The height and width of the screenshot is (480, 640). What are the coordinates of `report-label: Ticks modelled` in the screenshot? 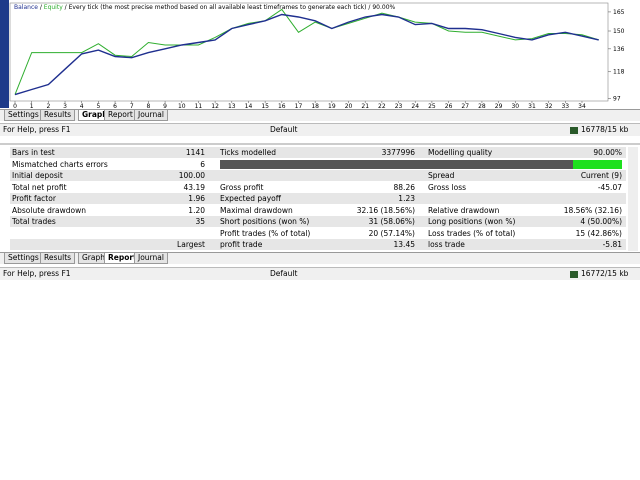 It's located at (248, 152).